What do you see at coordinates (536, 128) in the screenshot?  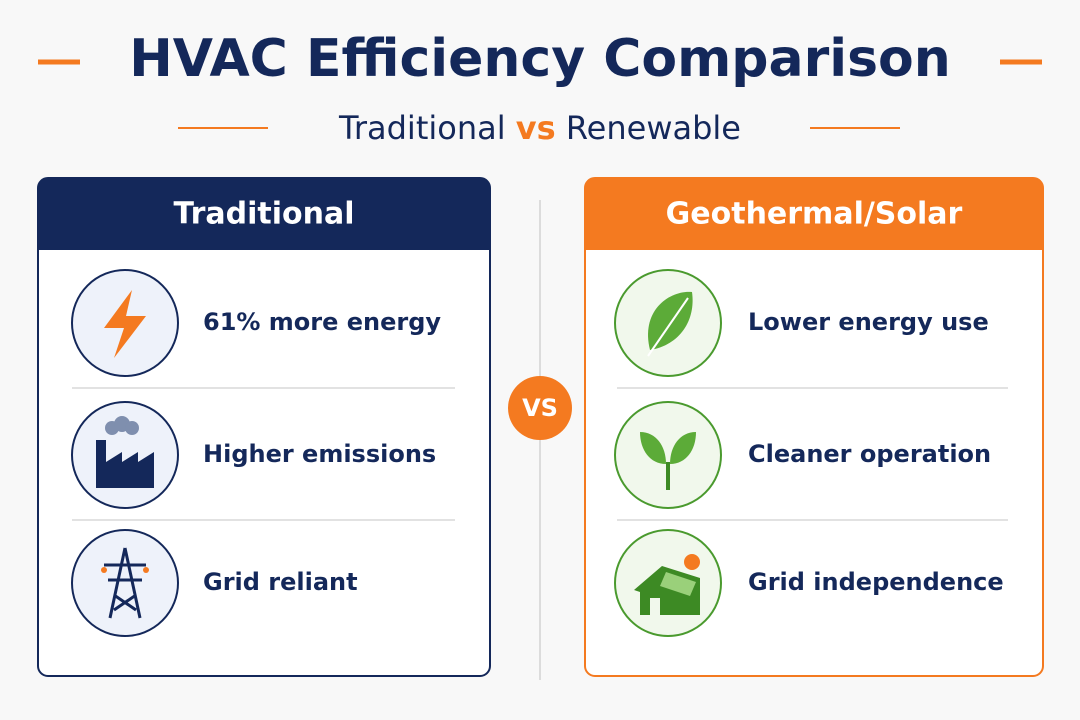 I see `subtitle-middle: vs` at bounding box center [536, 128].